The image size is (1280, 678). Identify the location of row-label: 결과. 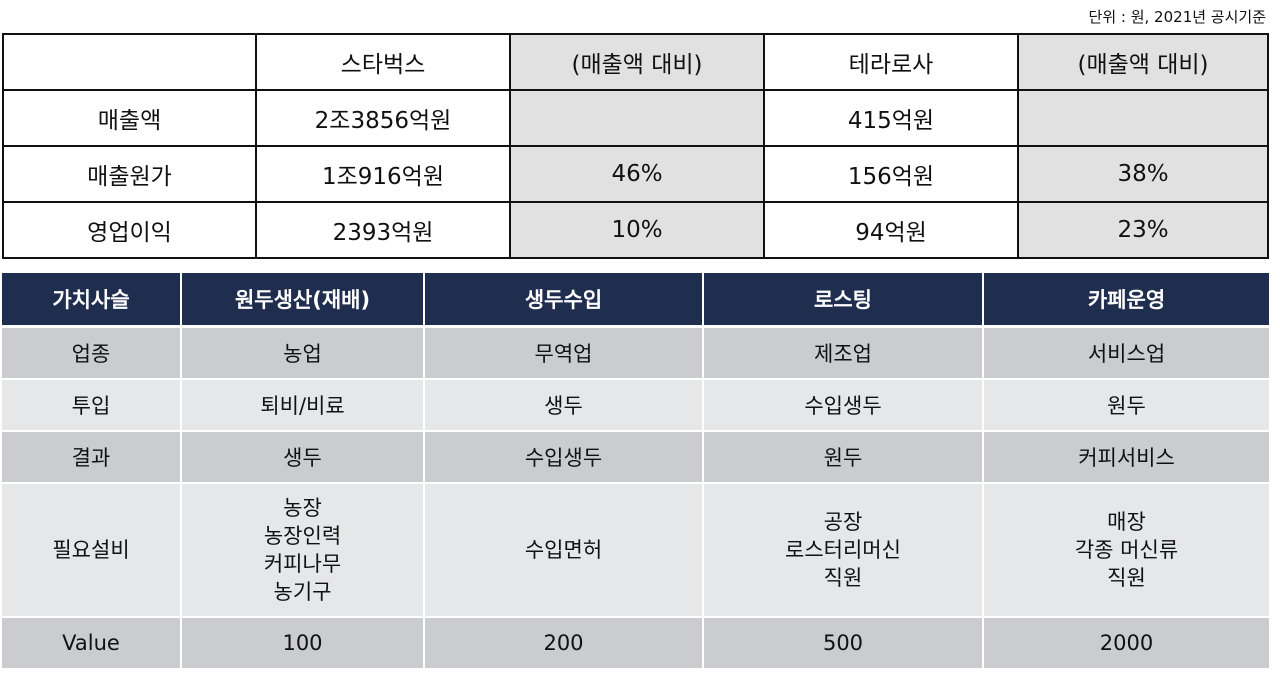
(92, 457).